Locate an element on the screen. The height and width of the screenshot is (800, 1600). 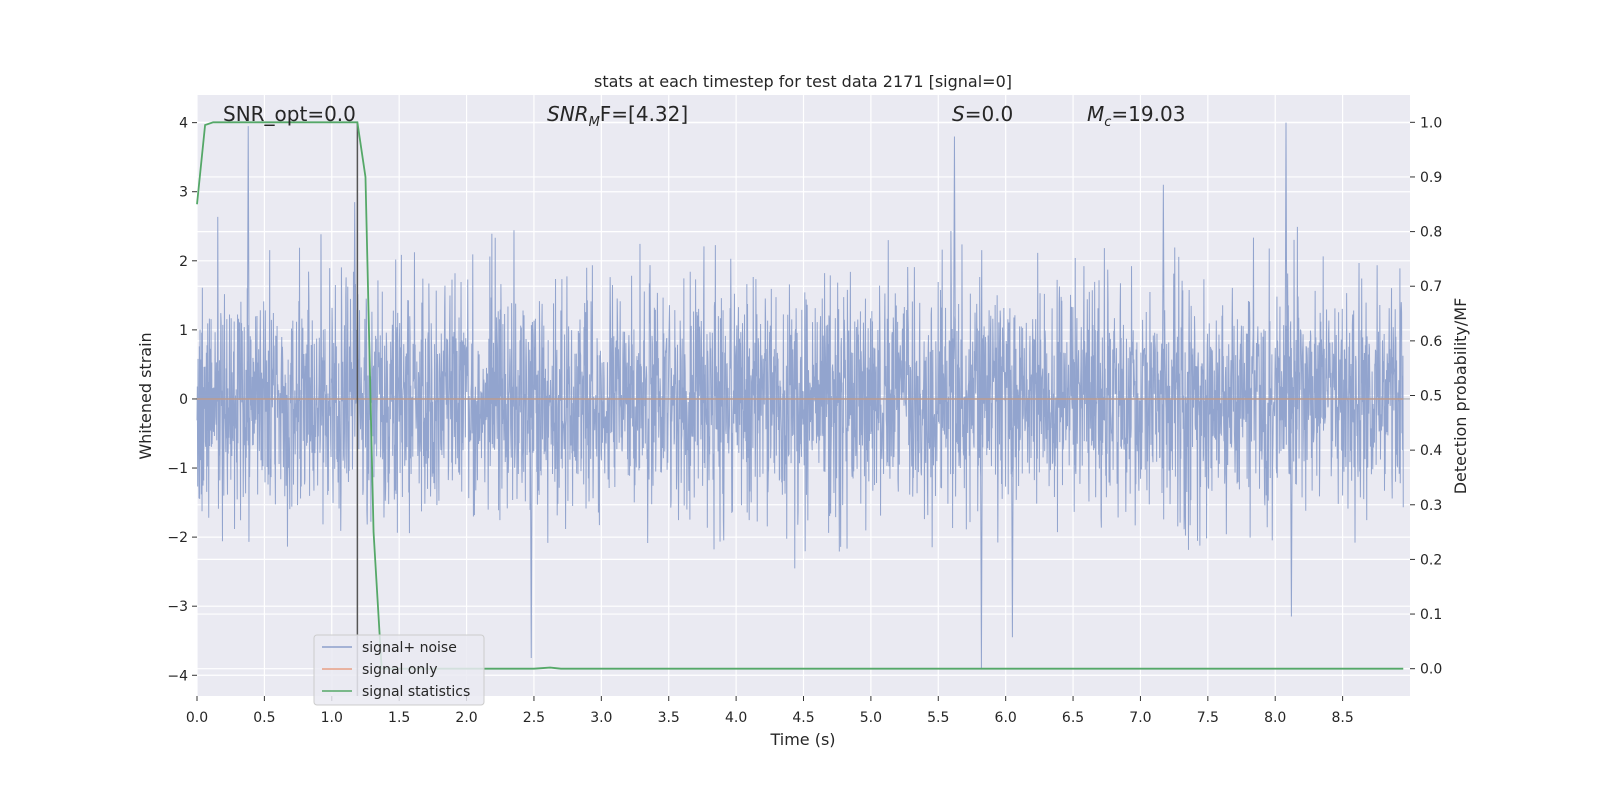
annotation-s-prefix: S is located at coordinates (958, 114).